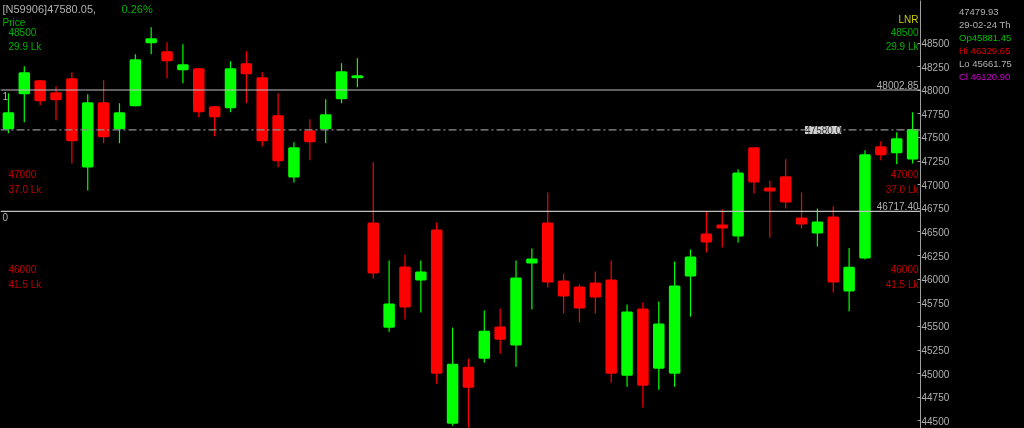 The height and width of the screenshot is (428, 1024). I want to click on text: 47479.93, so click(979, 11).